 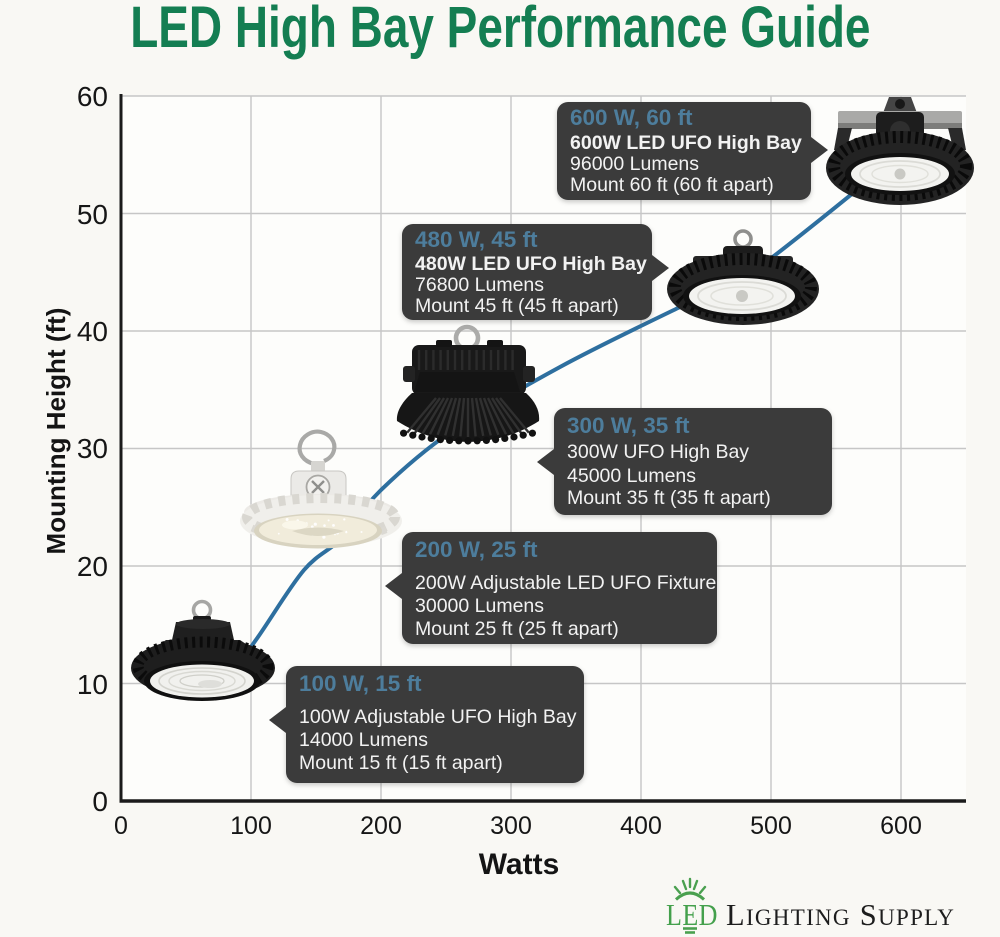 What do you see at coordinates (901, 826) in the screenshot?
I see `svg-text: 600` at bounding box center [901, 826].